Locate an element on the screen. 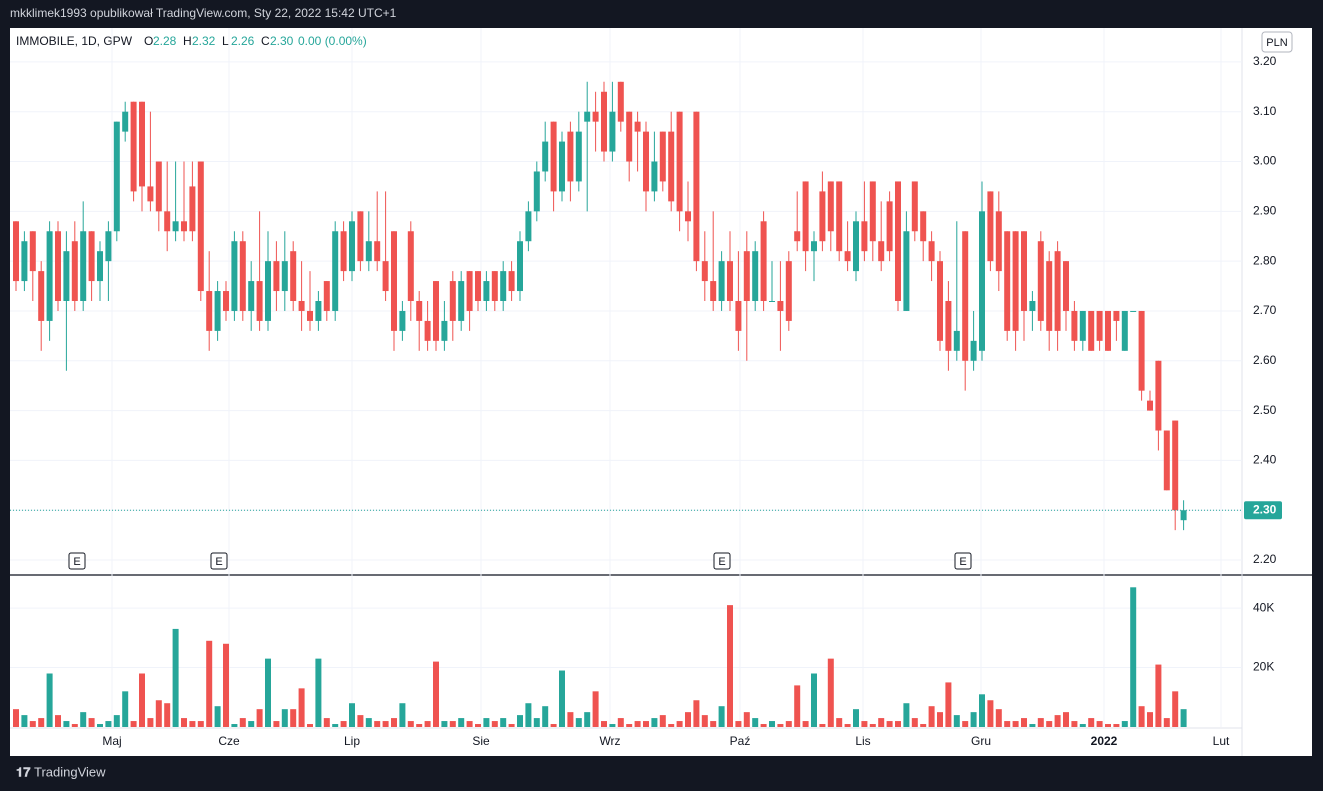 The height and width of the screenshot is (791, 1323). legend-label: L is located at coordinates (225, 41).